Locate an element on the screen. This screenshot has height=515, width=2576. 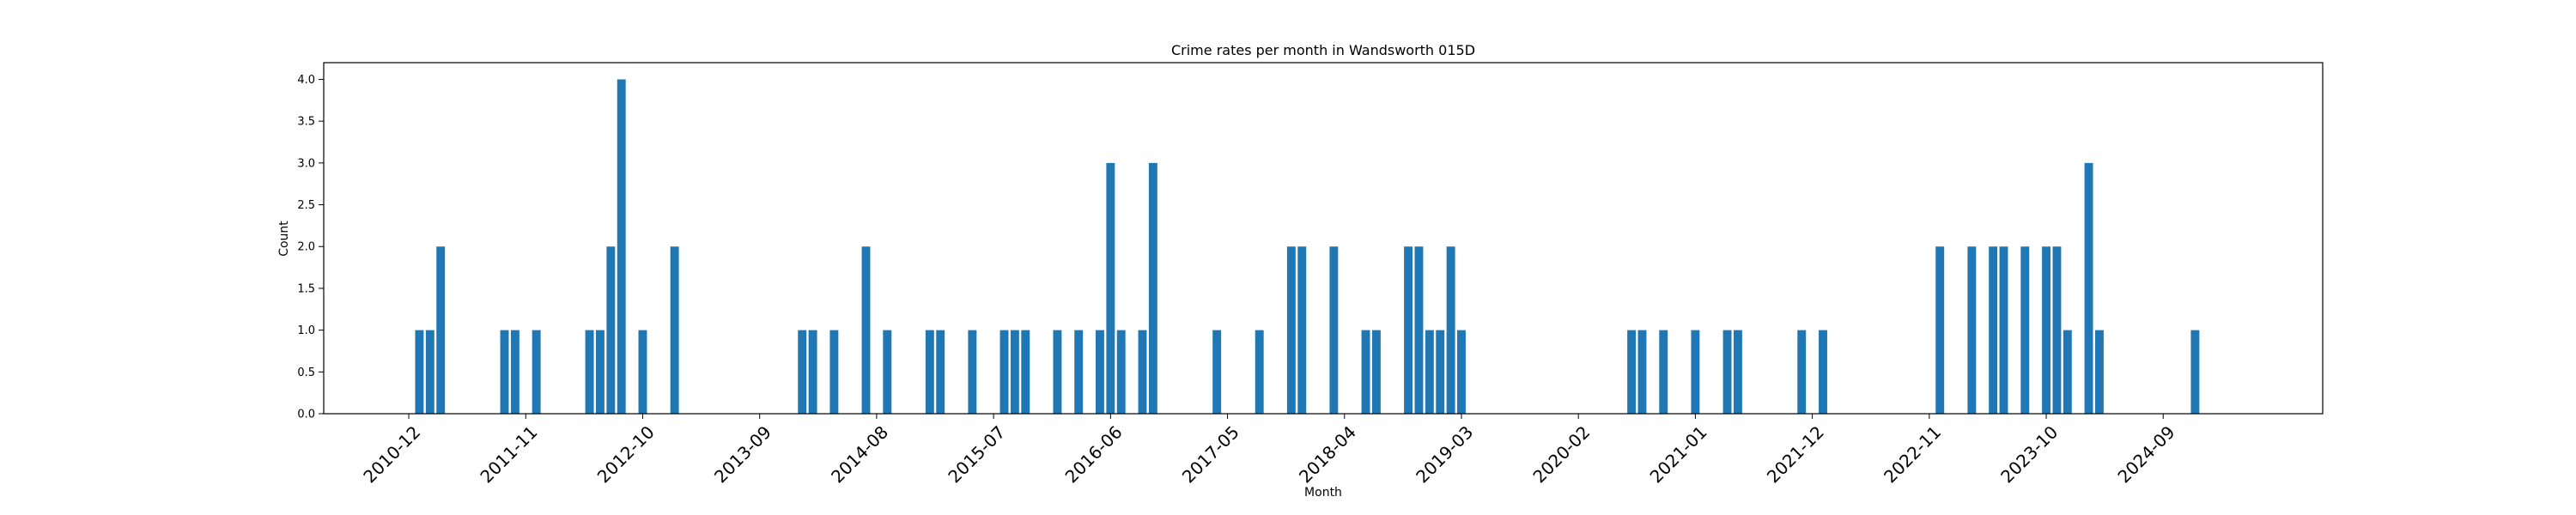
y-tick-label: 0.5 is located at coordinates (306, 373).